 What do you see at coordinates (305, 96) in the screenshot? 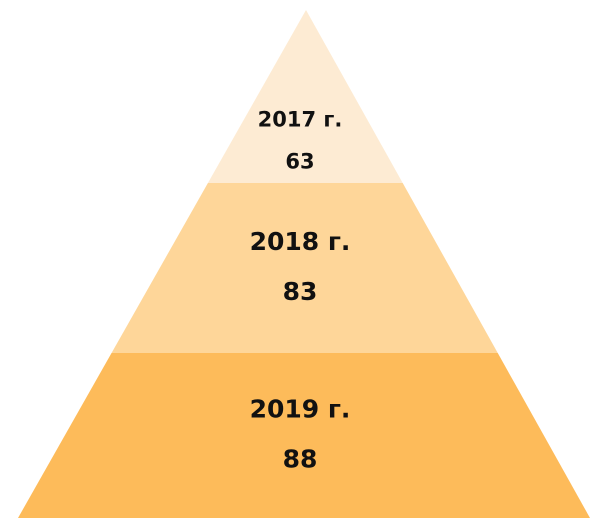
I see `pyramid-layer` at bounding box center [305, 96].